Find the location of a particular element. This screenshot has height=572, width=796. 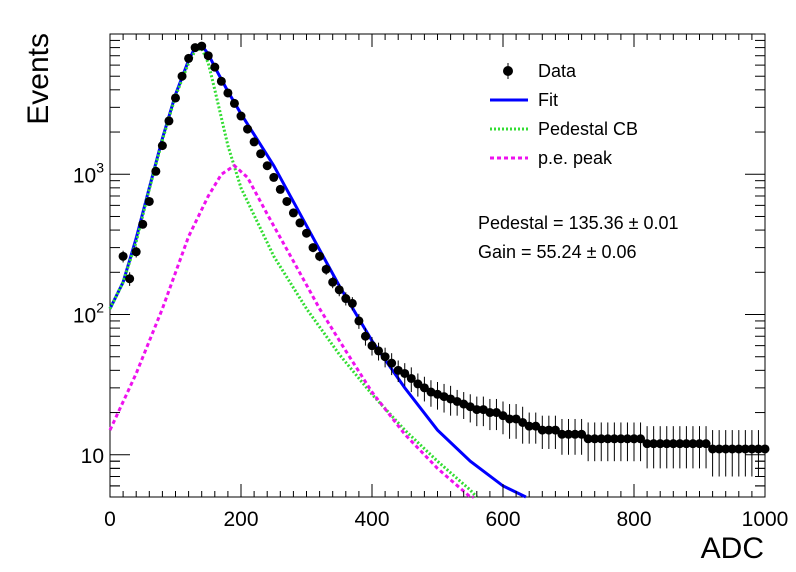

y-axis-label: Events is located at coordinates (38, 79).